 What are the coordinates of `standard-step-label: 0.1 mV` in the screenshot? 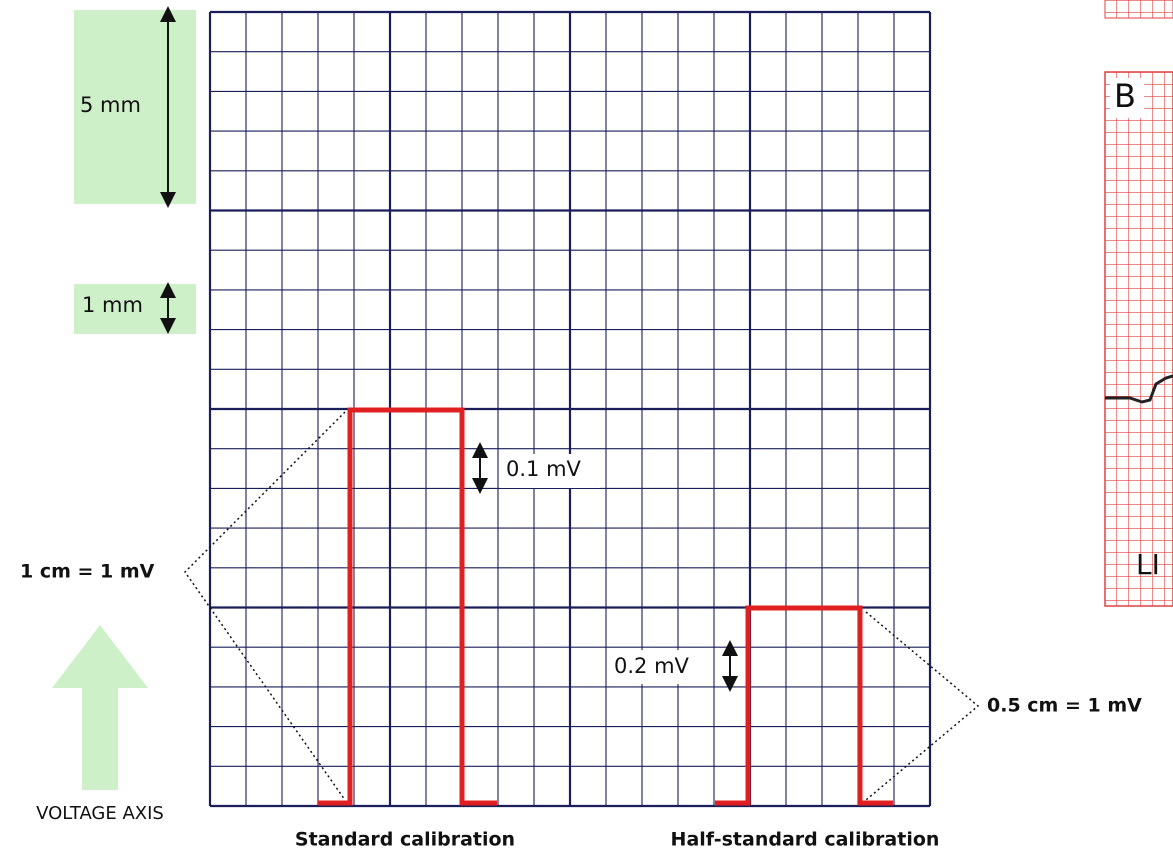 It's located at (544, 469).